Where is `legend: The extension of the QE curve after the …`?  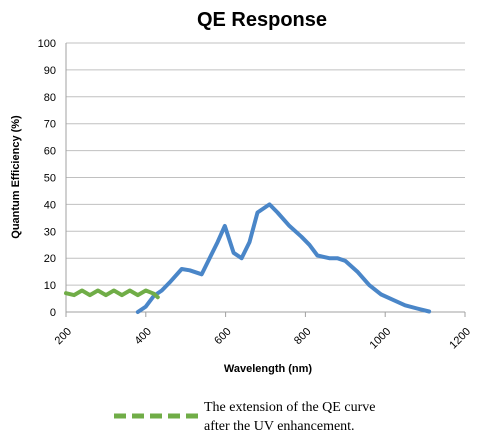
legend: The extension of the QE curve after the … is located at coordinates (244, 417).